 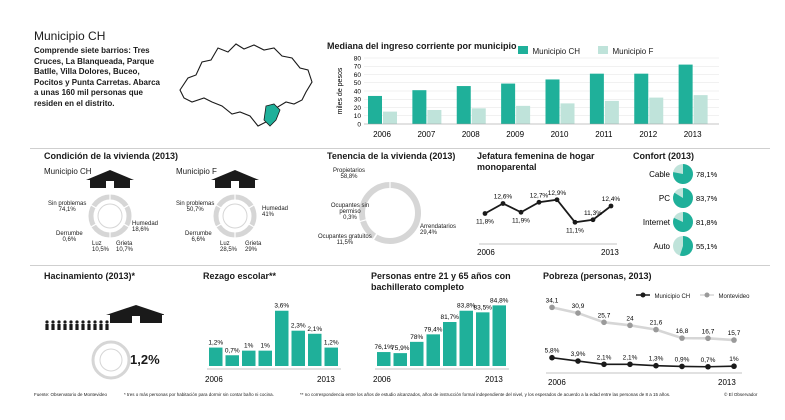 I want to click on income-legend-ch: Municipio CH, so click(x=549, y=50).